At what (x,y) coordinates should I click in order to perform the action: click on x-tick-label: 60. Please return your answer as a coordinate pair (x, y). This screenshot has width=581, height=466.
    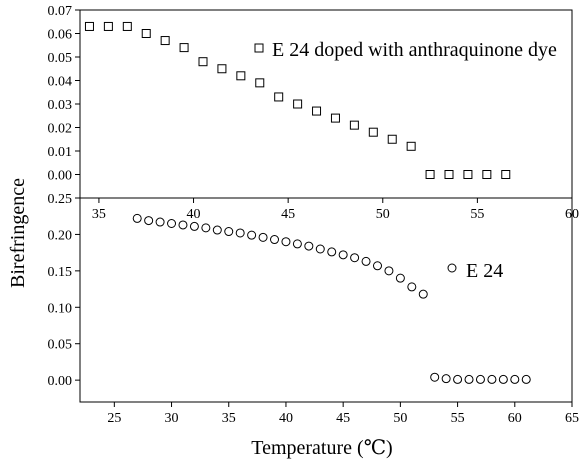
    Looking at the image, I should click on (515, 418).